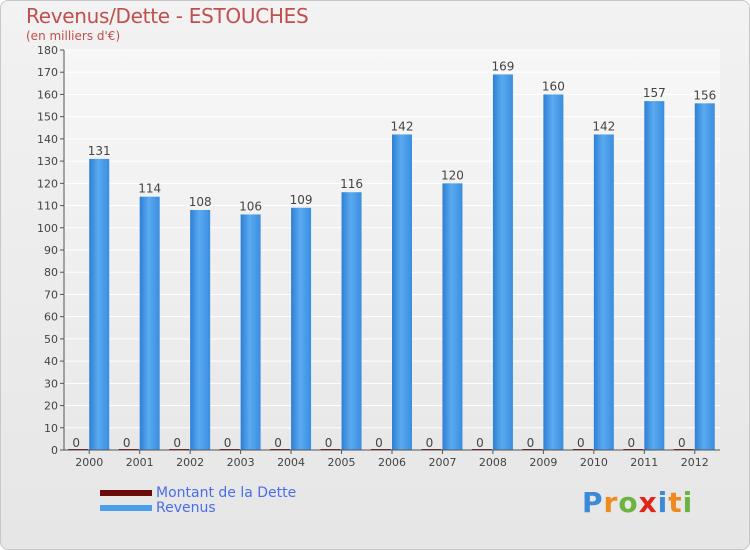  I want to click on data-label-revenus: 109, so click(301, 200).